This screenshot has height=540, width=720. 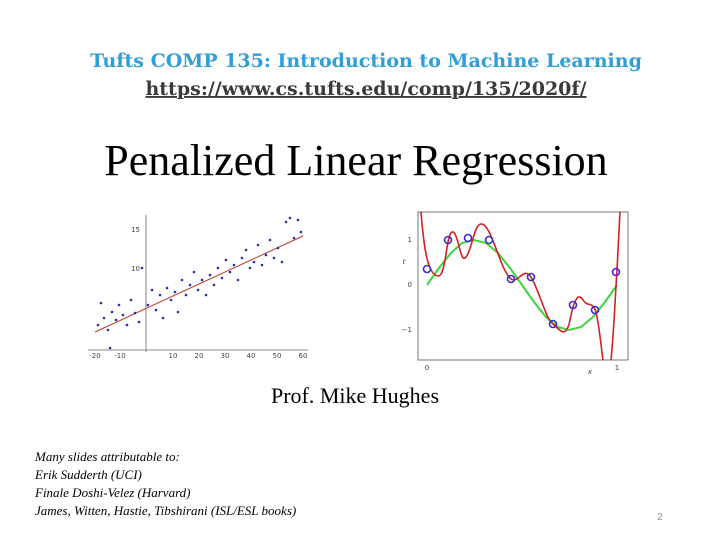 What do you see at coordinates (303, 356) in the screenshot?
I see `x-tick-label: 60` at bounding box center [303, 356].